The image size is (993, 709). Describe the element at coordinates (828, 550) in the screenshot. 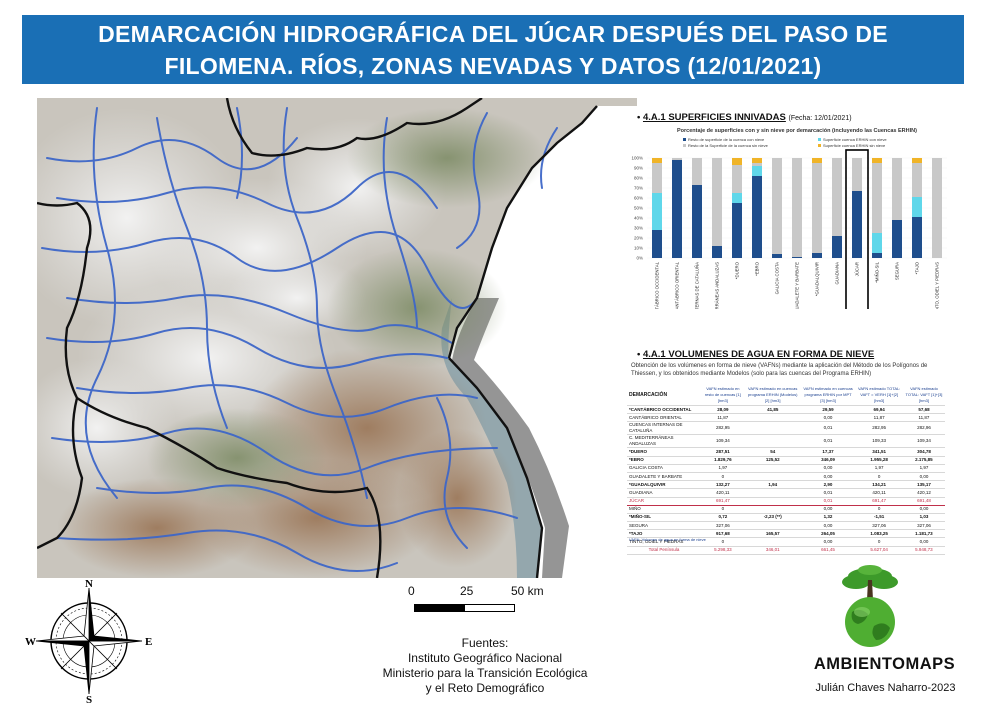

I see `volume-cell: 661,45` at that location.